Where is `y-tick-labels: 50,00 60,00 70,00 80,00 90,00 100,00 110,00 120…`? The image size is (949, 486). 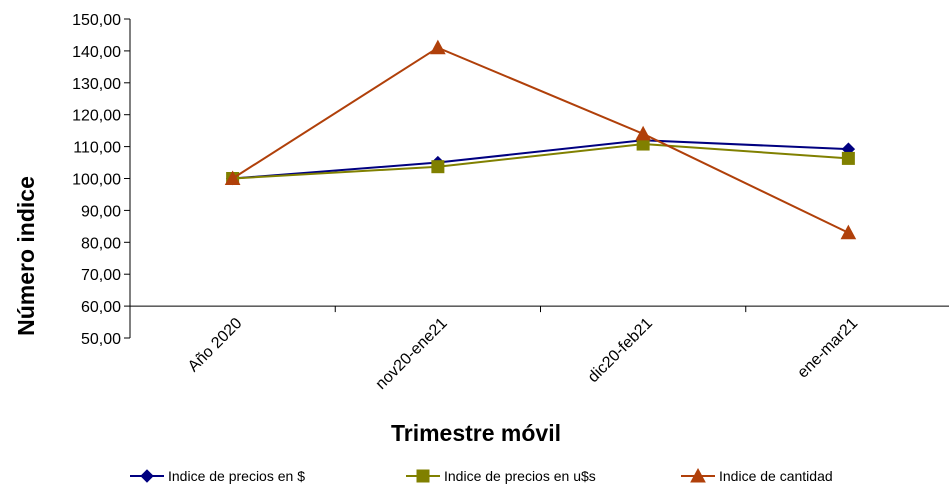 y-tick-labels: 50,00 60,00 70,00 80,00 90,00 100,00 110,00 120… is located at coordinates (101, 180).